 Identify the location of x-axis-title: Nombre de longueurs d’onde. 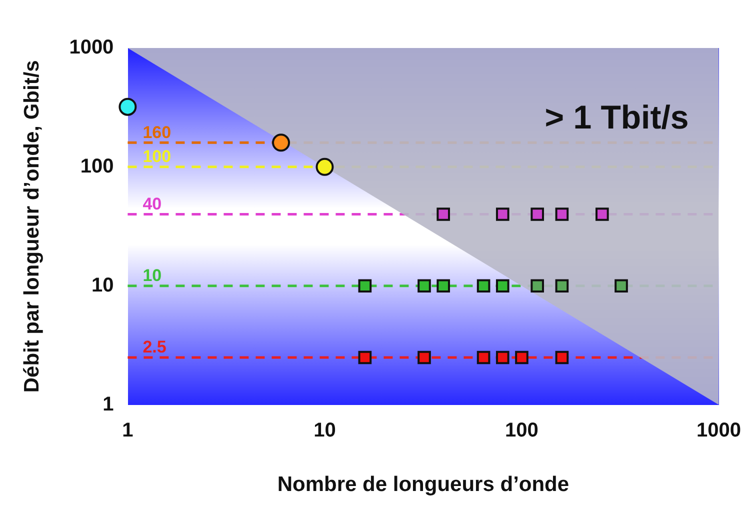
(423, 484).